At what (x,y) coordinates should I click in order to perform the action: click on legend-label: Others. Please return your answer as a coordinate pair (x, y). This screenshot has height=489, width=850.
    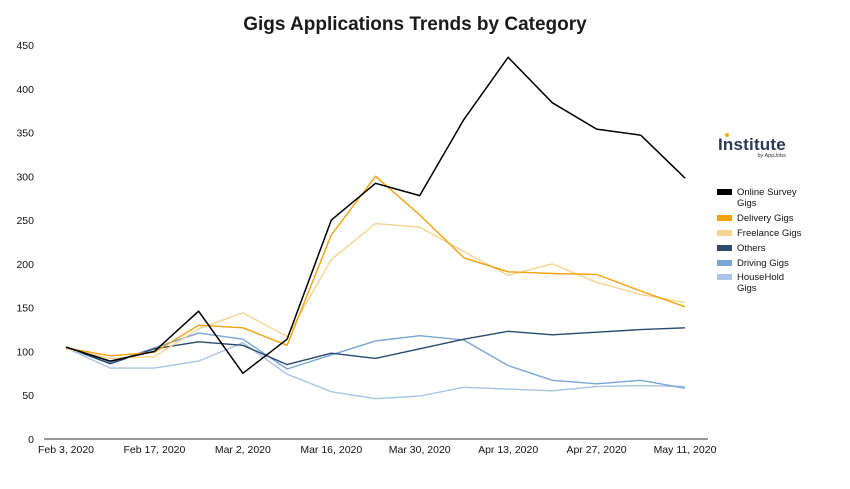
    Looking at the image, I should click on (751, 248).